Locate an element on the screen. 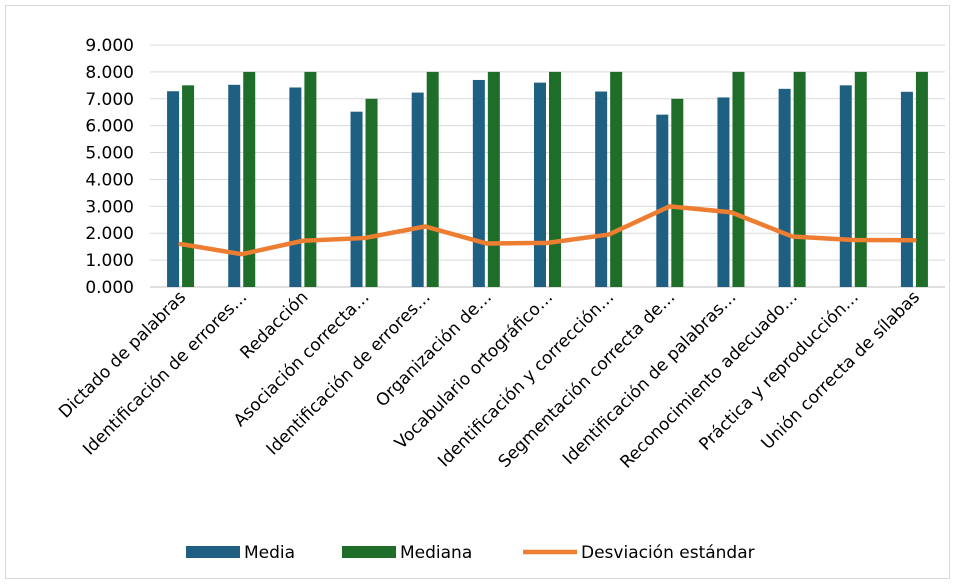 The width and height of the screenshot is (957, 586). legend-swatch-mediana is located at coordinates (369, 552).